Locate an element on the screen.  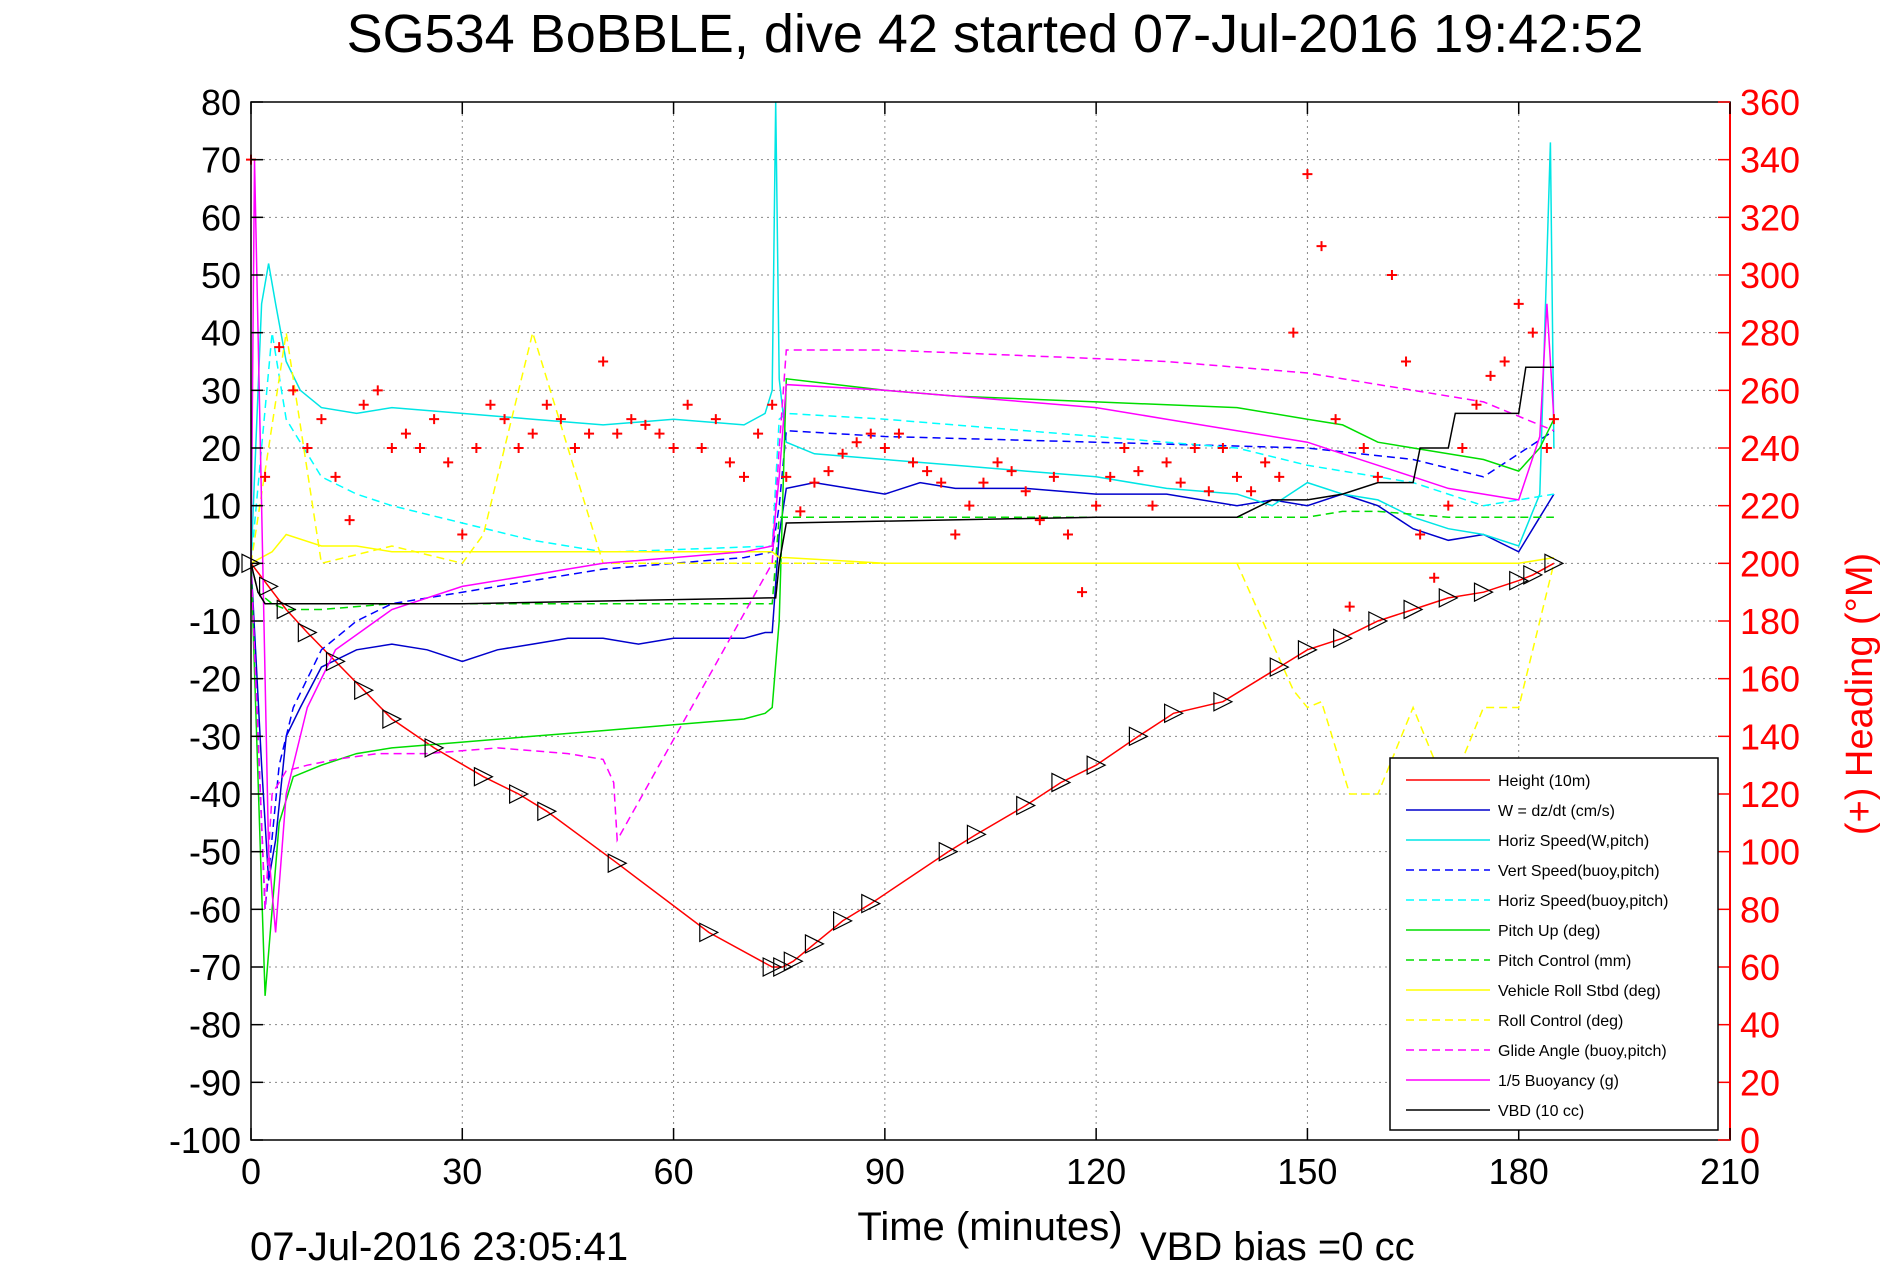
legend-entry-9: Glide Angle (buoy,pitch) is located at coordinates (1582, 1051).